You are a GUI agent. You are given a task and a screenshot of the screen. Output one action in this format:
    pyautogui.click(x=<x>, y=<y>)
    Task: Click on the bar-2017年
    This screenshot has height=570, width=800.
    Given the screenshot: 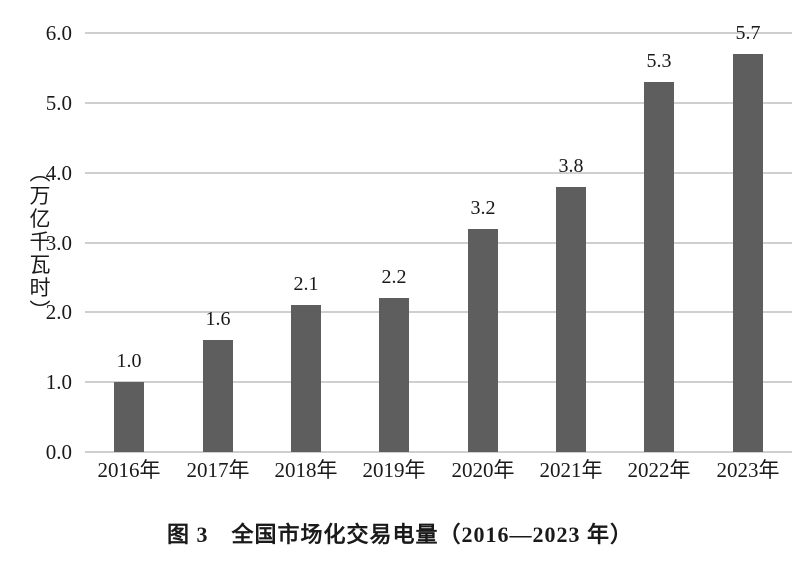 What is the action you would take?
    pyautogui.click(x=218, y=396)
    